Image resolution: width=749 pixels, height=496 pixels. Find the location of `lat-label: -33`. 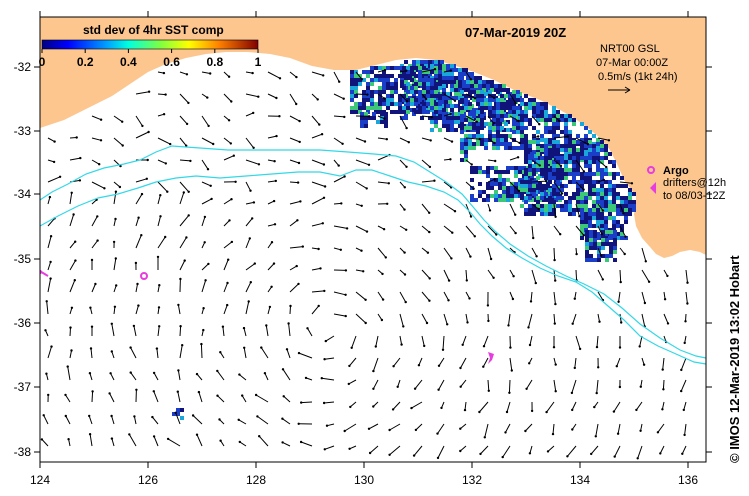

lat-label: -33 is located at coordinates (23, 131).